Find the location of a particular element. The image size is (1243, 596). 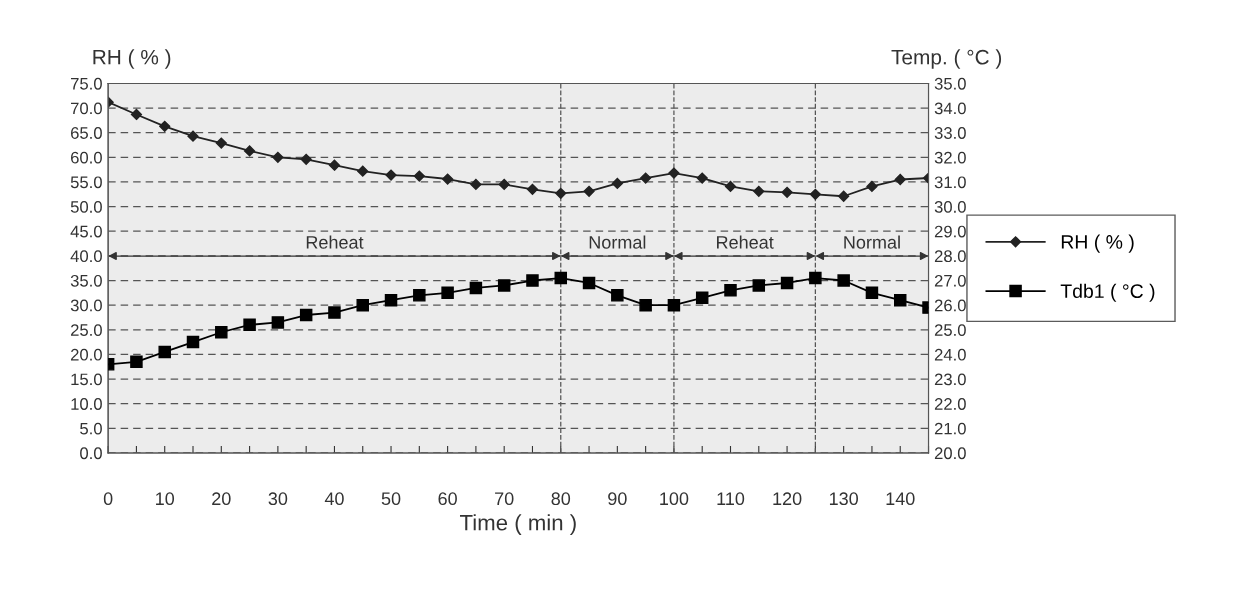

x-tick-label: 60 is located at coordinates (447, 499).